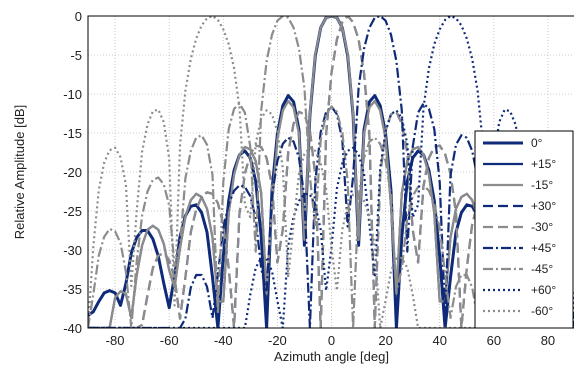  Describe the element at coordinates (542, 227) in the screenshot. I see `legend-label: -30°` at that location.